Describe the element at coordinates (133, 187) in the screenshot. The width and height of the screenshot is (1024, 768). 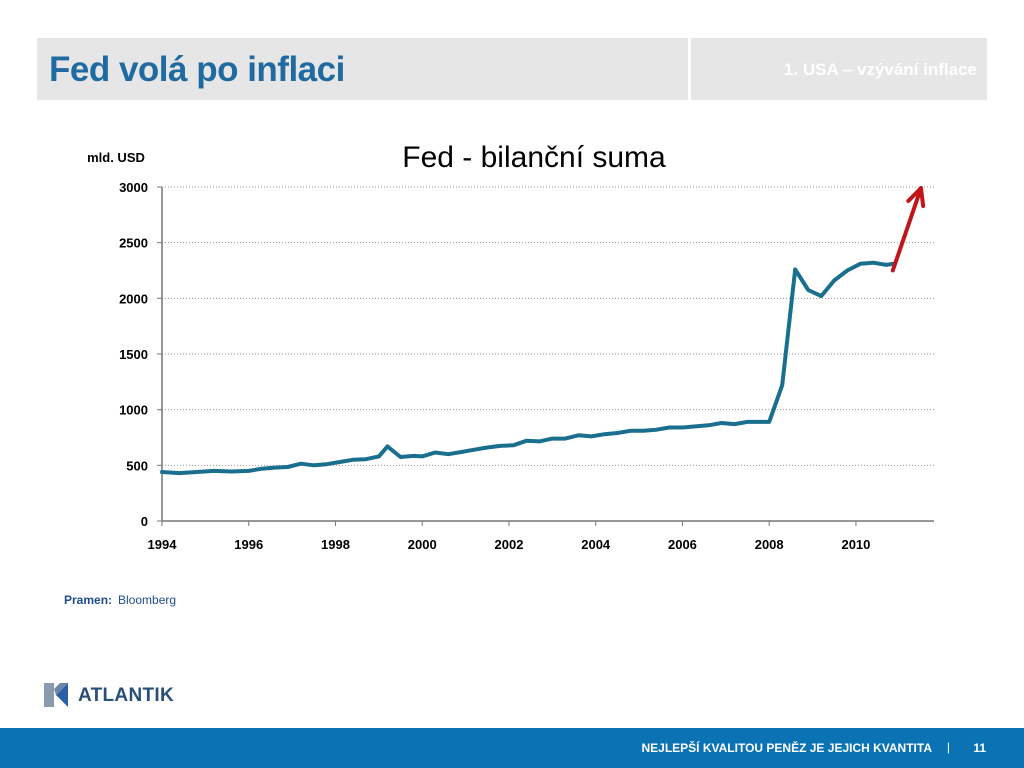
I see `y-tick-label: 3000` at that location.